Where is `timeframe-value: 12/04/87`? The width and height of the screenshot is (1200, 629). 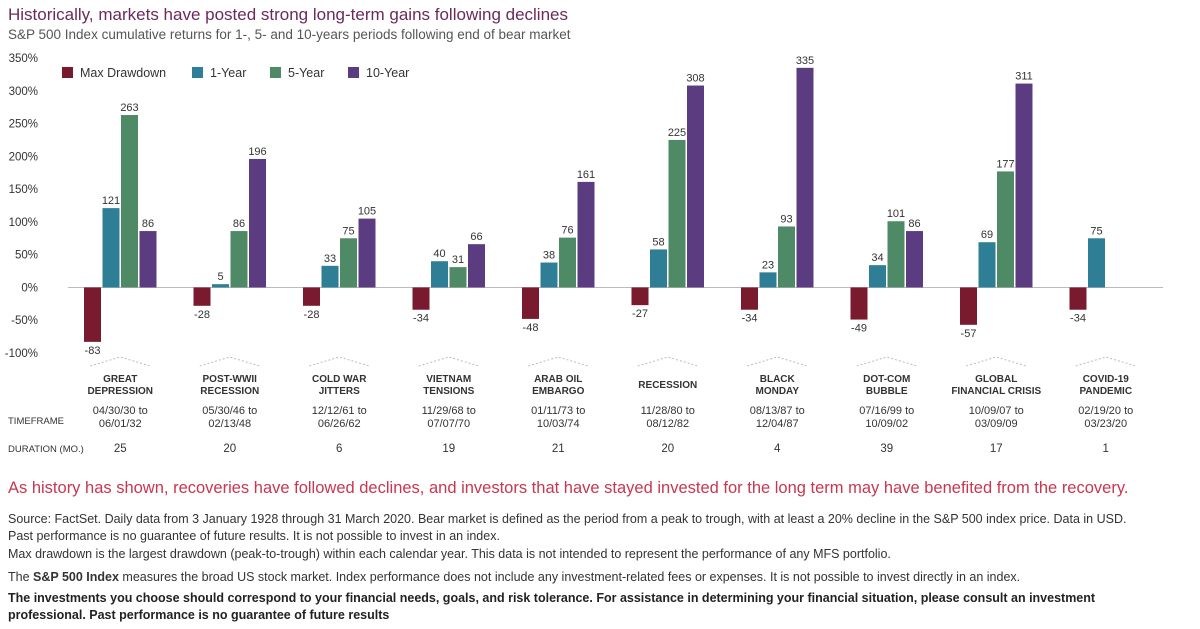
timeframe-value: 12/04/87 is located at coordinates (777, 424).